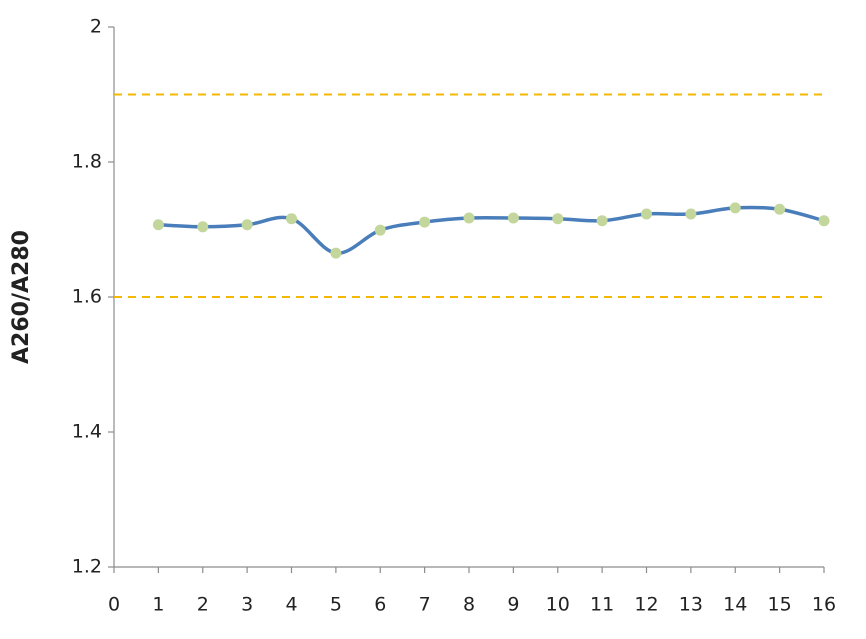 The height and width of the screenshot is (639, 866). Describe the element at coordinates (513, 605) in the screenshot. I see `x-tick-label: 9` at that location.